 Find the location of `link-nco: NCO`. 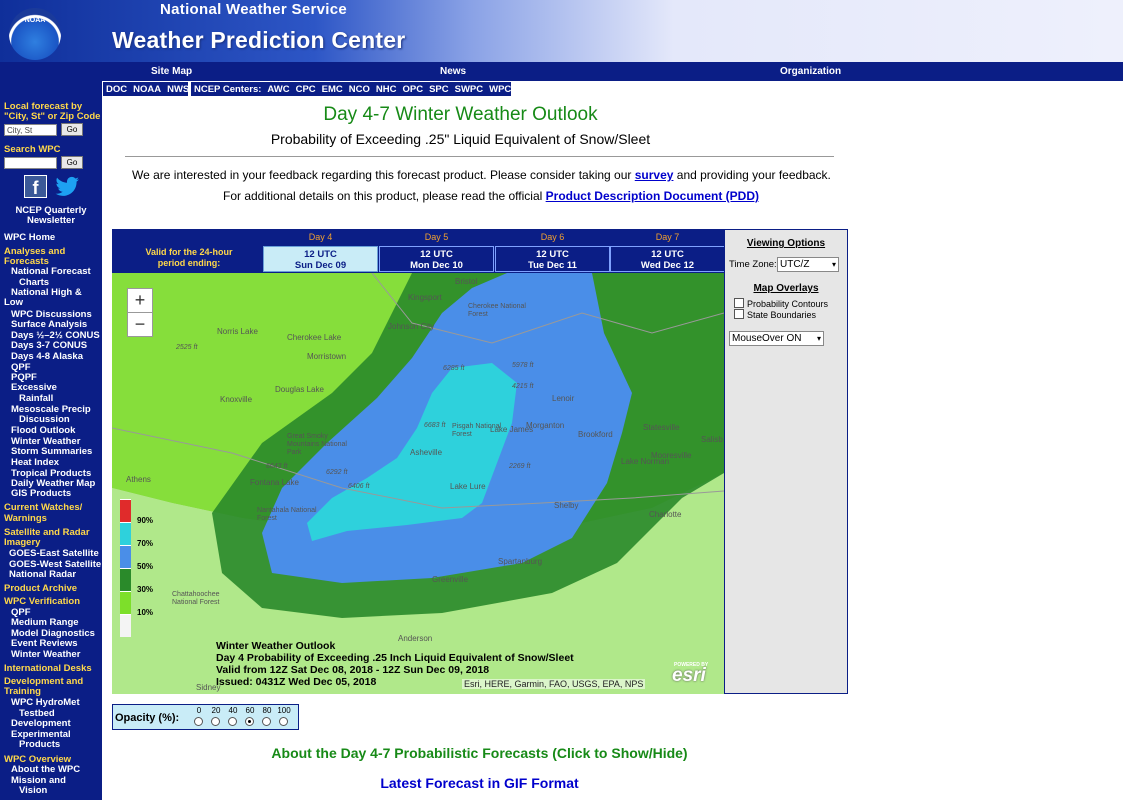

link-nco: NCO is located at coordinates (359, 89).